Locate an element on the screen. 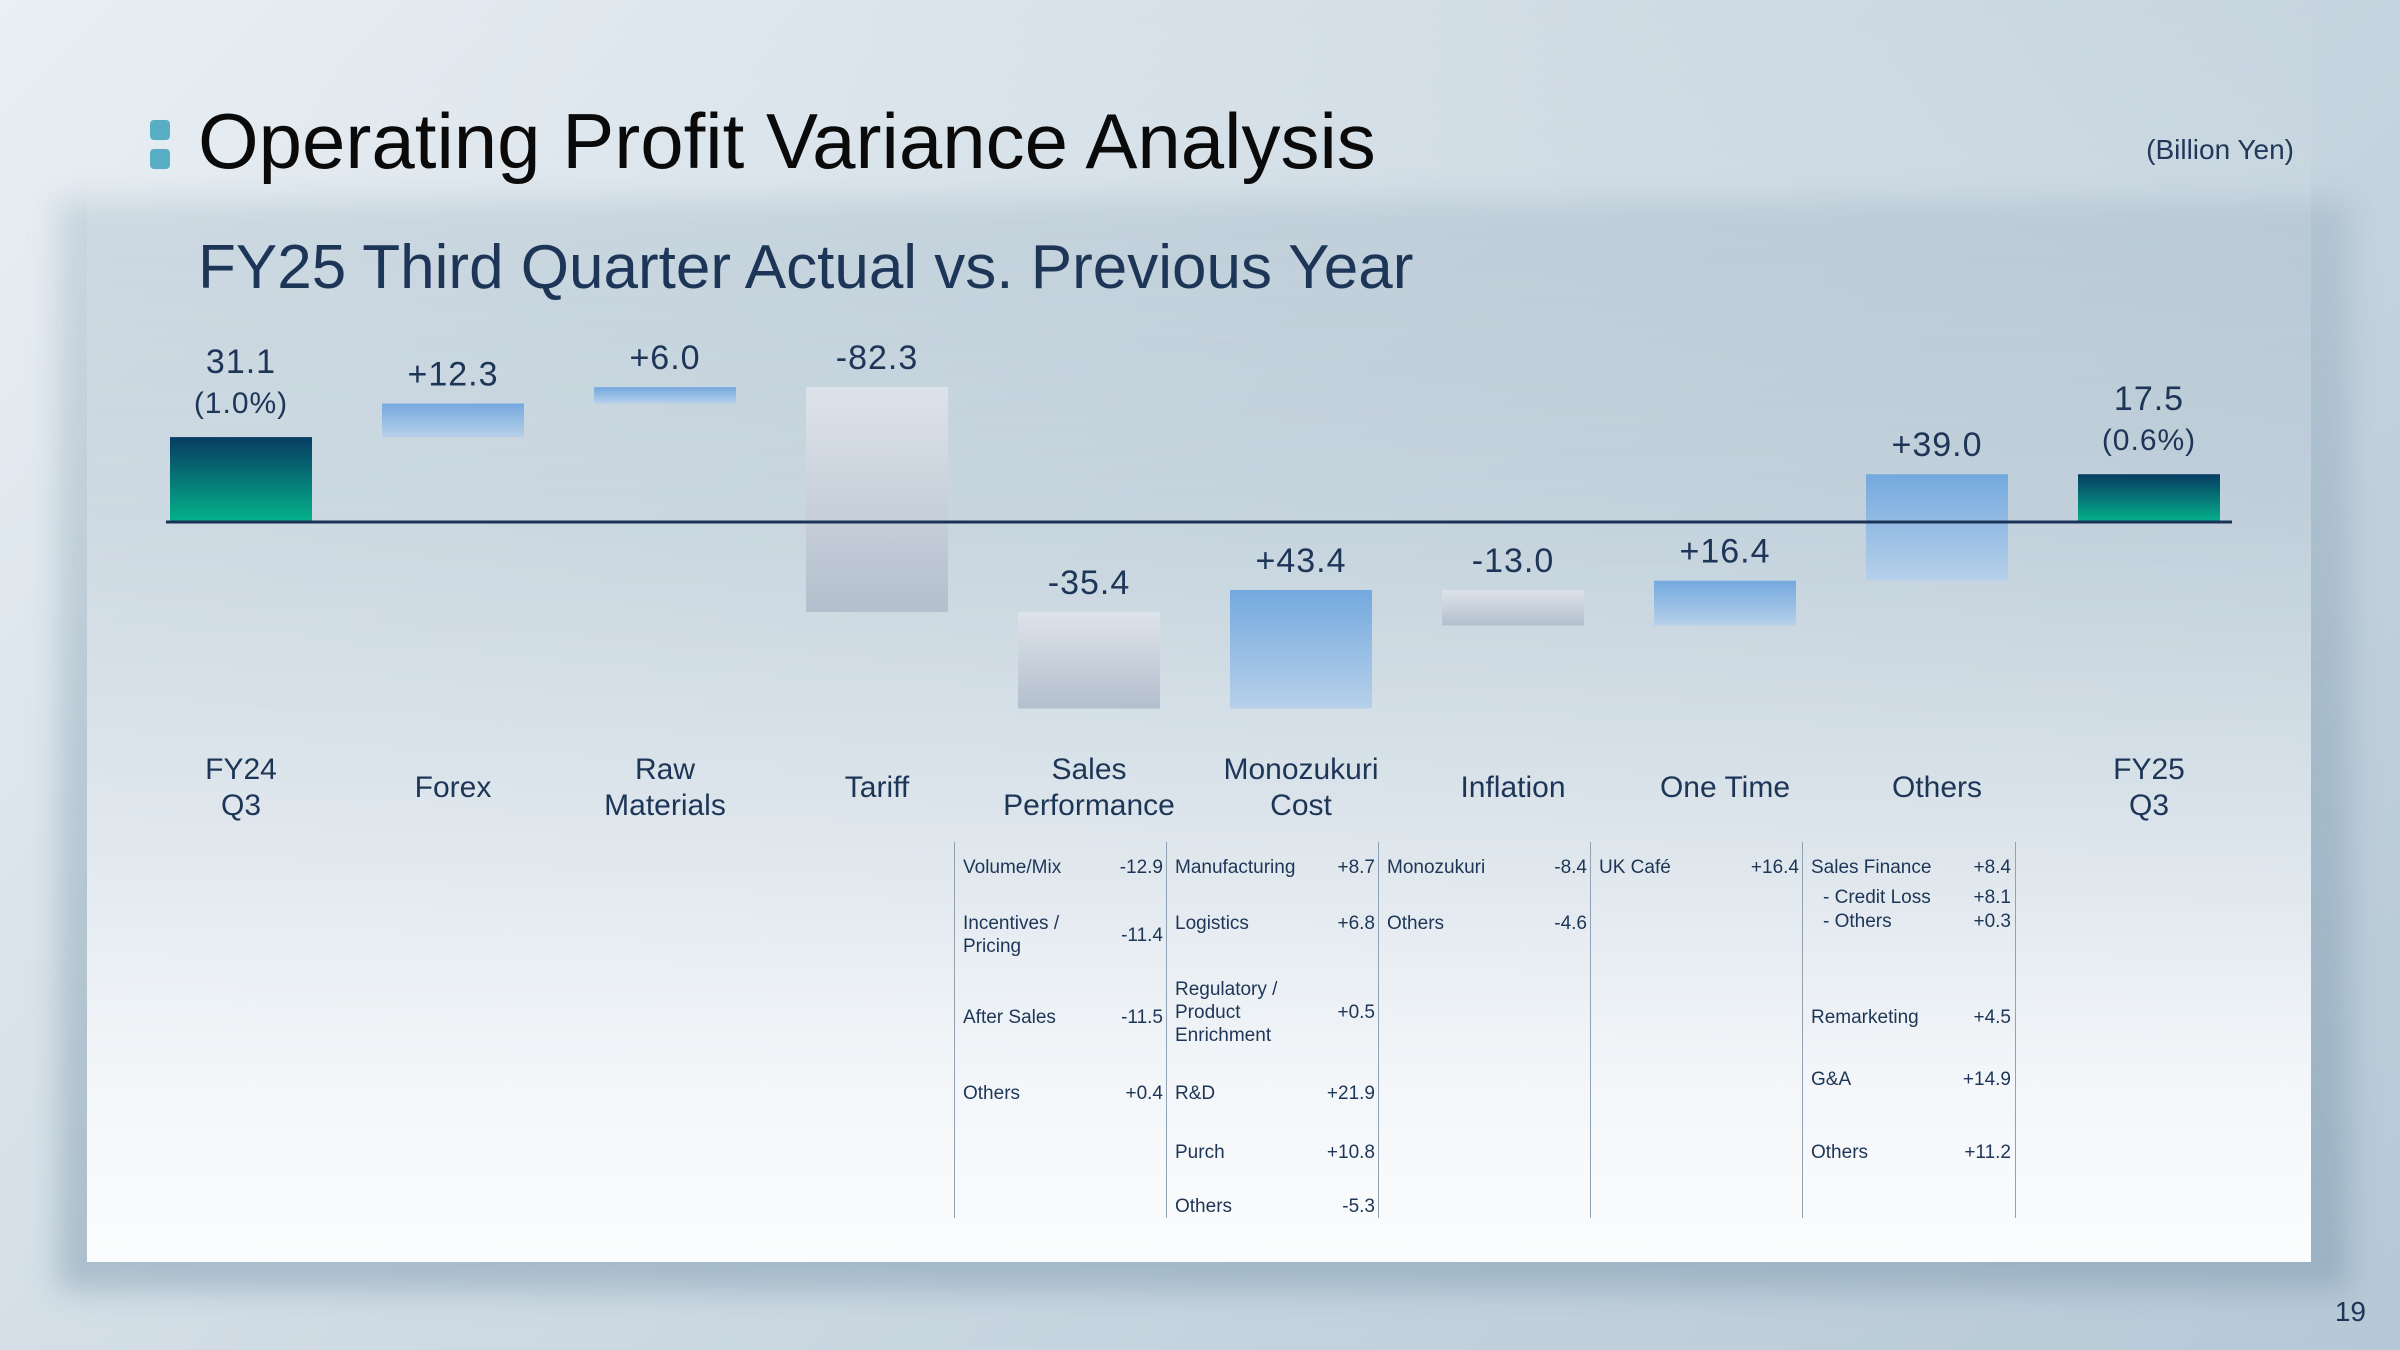  value-label-7: +16.4 is located at coordinates (1724, 552).